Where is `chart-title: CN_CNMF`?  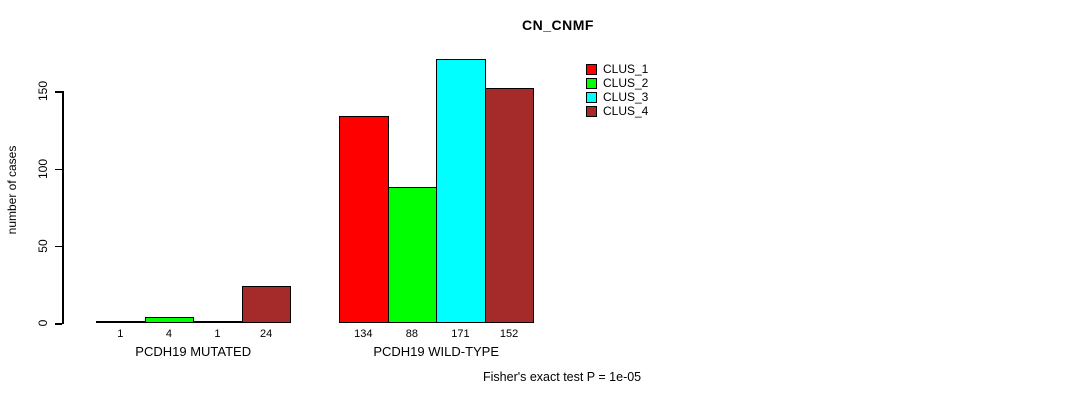
chart-title: CN_CNMF is located at coordinates (558, 25).